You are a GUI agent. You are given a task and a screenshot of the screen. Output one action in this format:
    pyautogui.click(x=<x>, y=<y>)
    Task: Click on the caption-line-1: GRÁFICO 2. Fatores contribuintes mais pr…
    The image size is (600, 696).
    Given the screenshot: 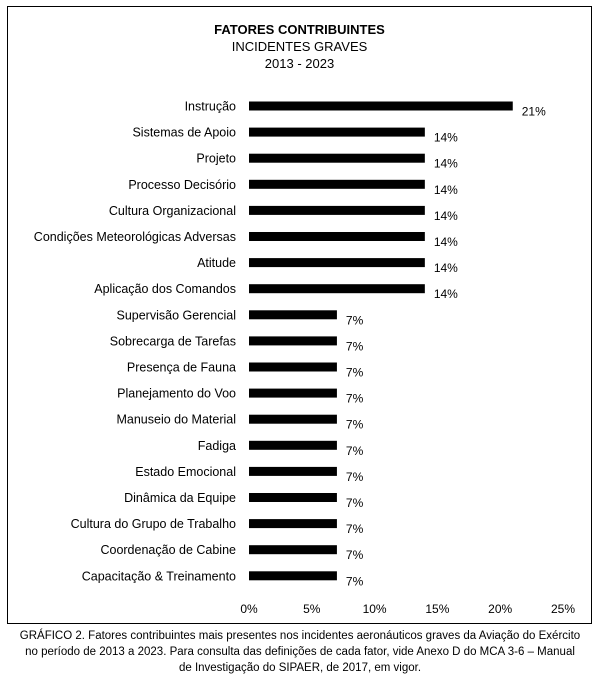 What is the action you would take?
    pyautogui.click(x=300, y=636)
    